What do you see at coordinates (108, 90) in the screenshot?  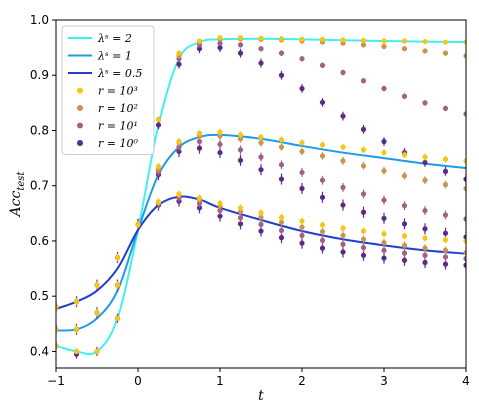 I see `legend-box` at bounding box center [108, 90].